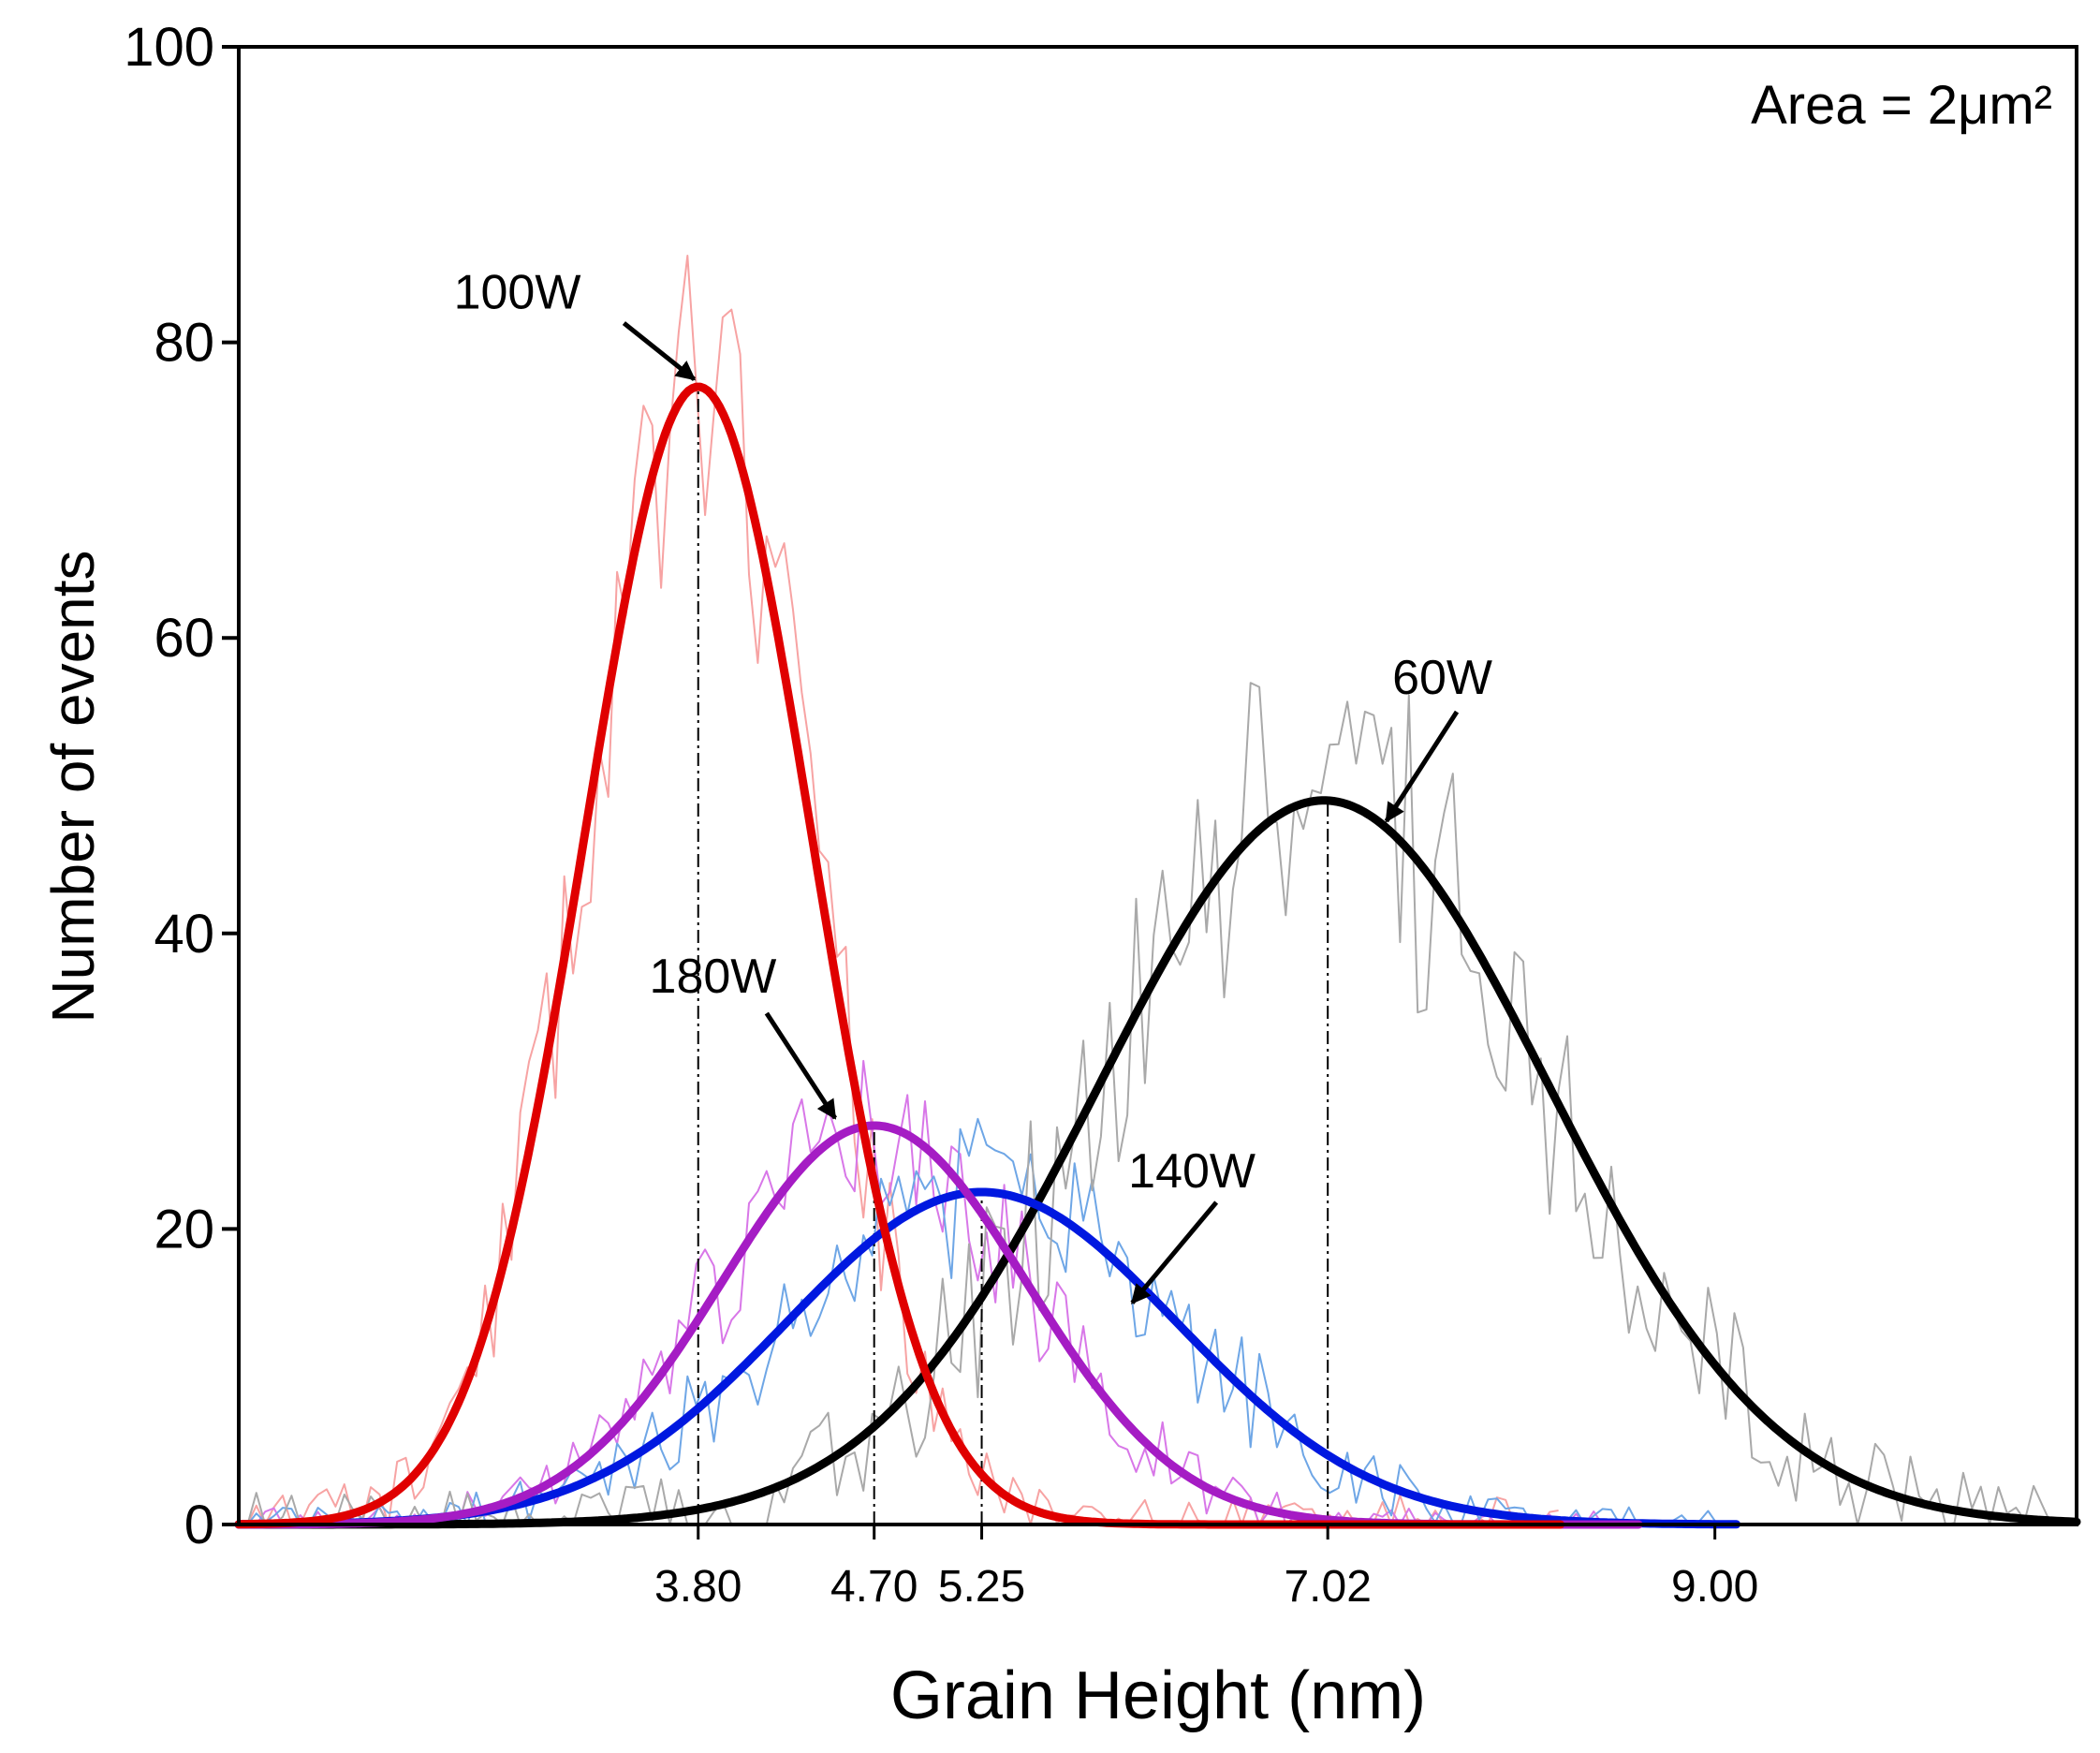 The width and height of the screenshot is (2100, 1753). I want to click on y-tick-label-0: 0, so click(199, 1525).